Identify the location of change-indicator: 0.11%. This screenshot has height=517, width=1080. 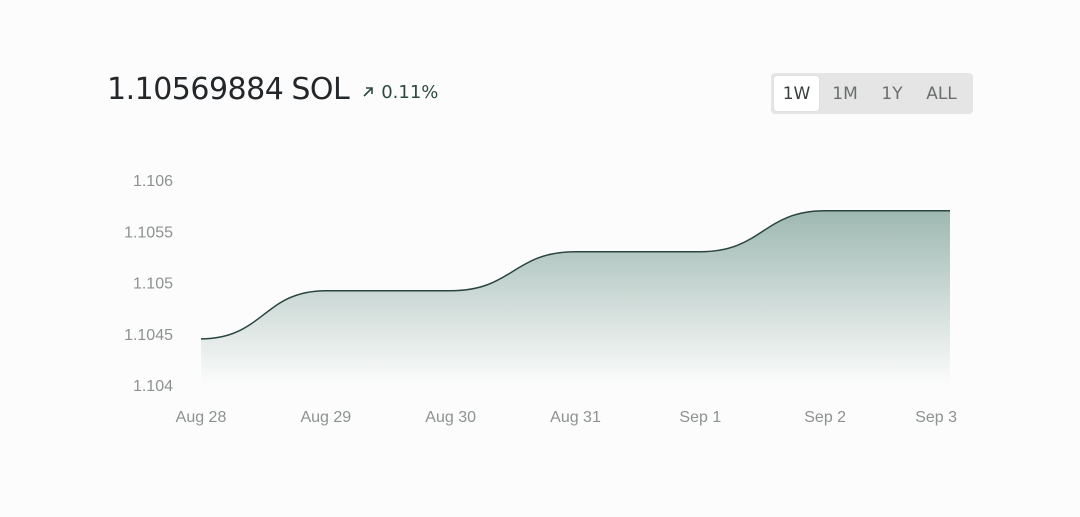
(399, 92).